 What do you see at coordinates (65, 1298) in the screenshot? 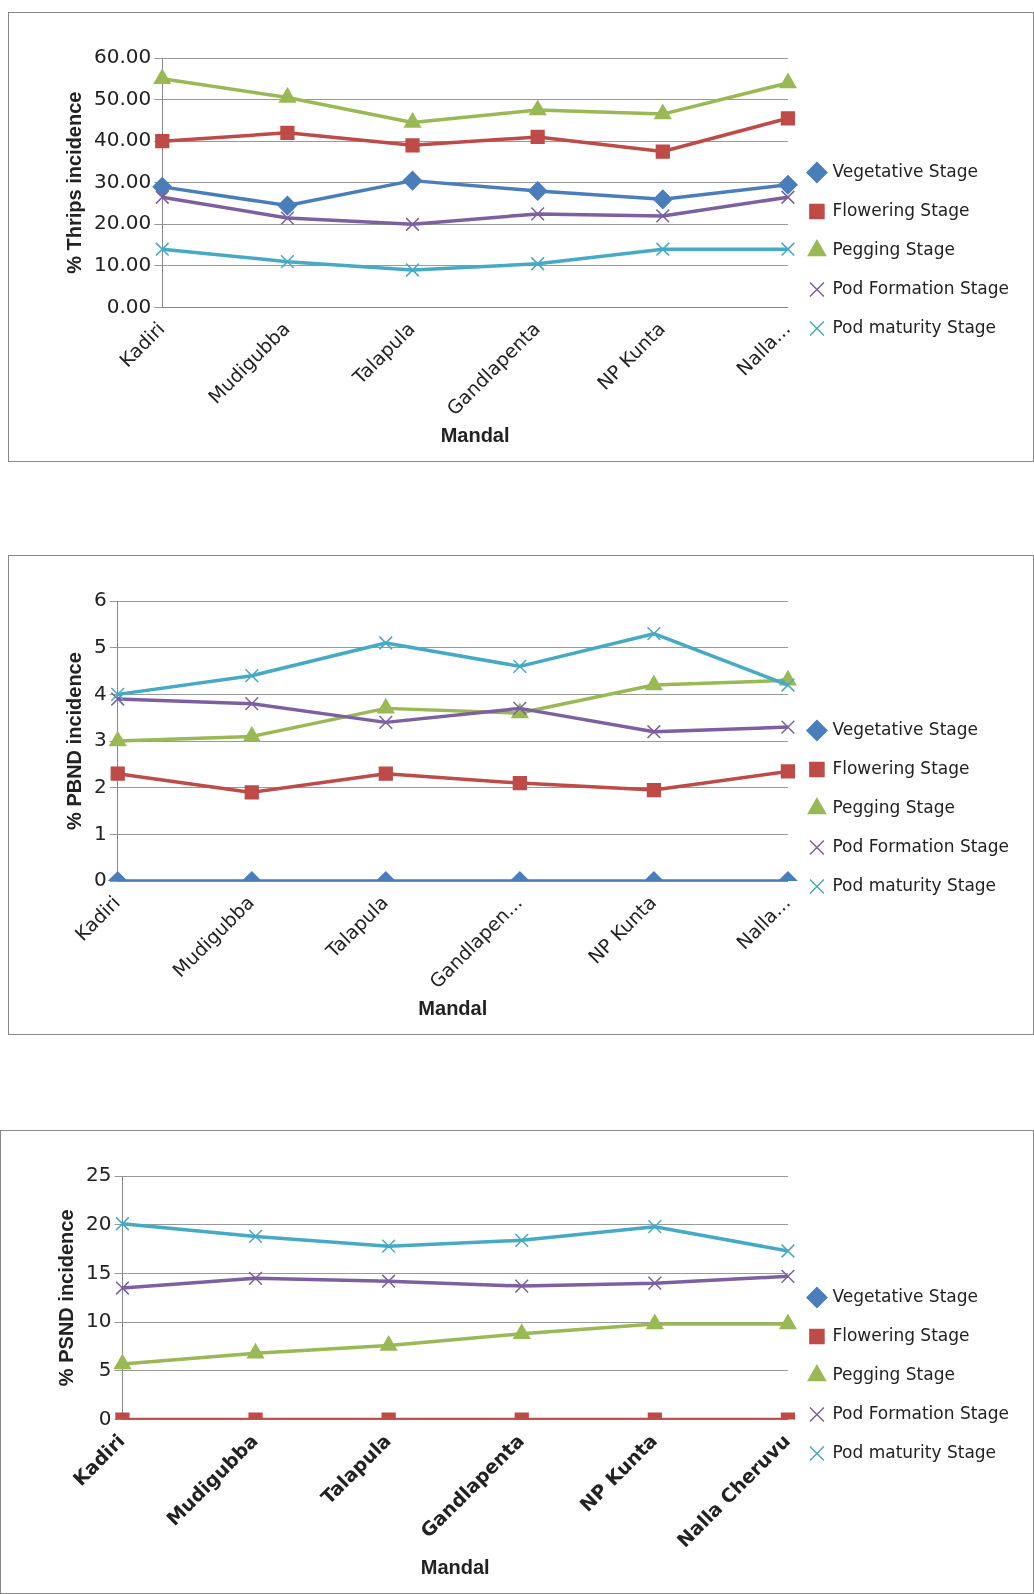
I see `y-axis-title: % PSND incidence` at bounding box center [65, 1298].